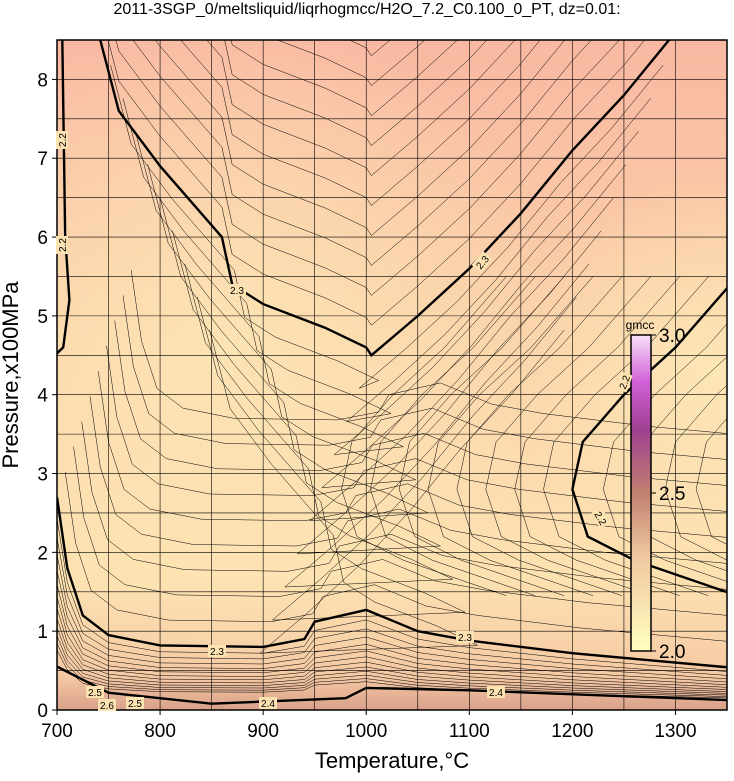  What do you see at coordinates (263, 731) in the screenshot?
I see `x-tick-label: 900` at bounding box center [263, 731].